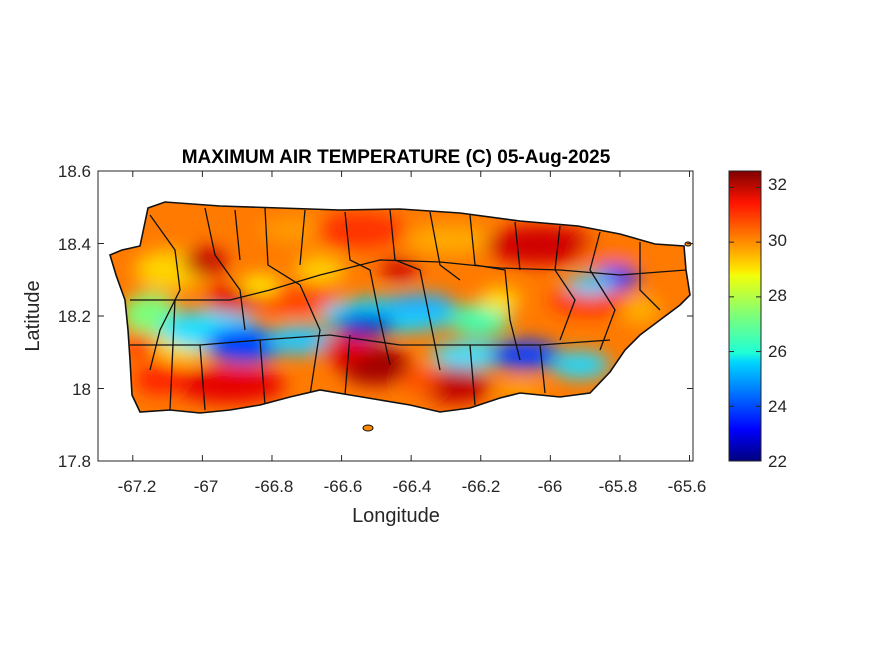 This screenshot has width=875, height=656. I want to click on y-tick-label: 18.4, so click(74, 244).